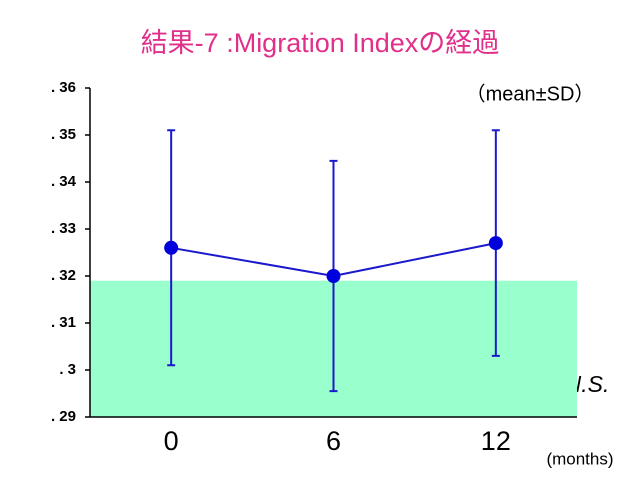 The height and width of the screenshot is (480, 640). Describe the element at coordinates (63, 416) in the screenshot. I see `y-tick-label: . 29` at that location.